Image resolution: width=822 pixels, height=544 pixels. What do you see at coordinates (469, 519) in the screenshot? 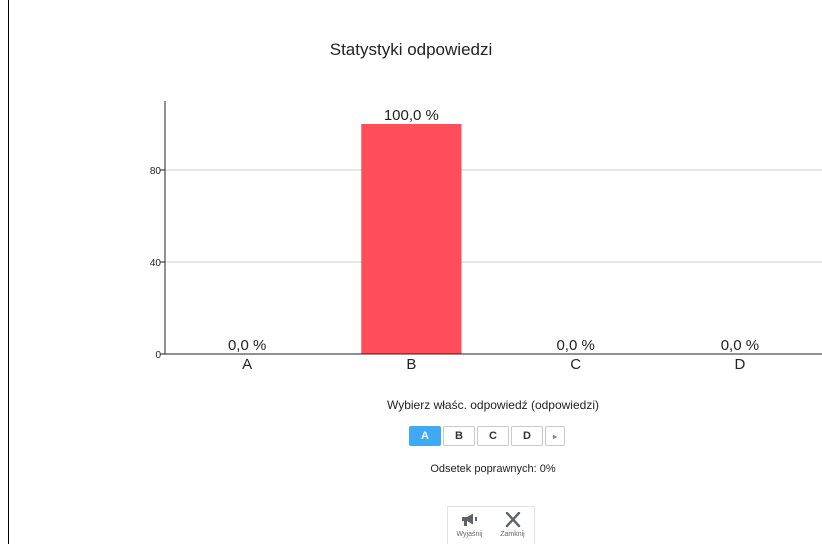
I see `megaphone-icon` at bounding box center [469, 519].